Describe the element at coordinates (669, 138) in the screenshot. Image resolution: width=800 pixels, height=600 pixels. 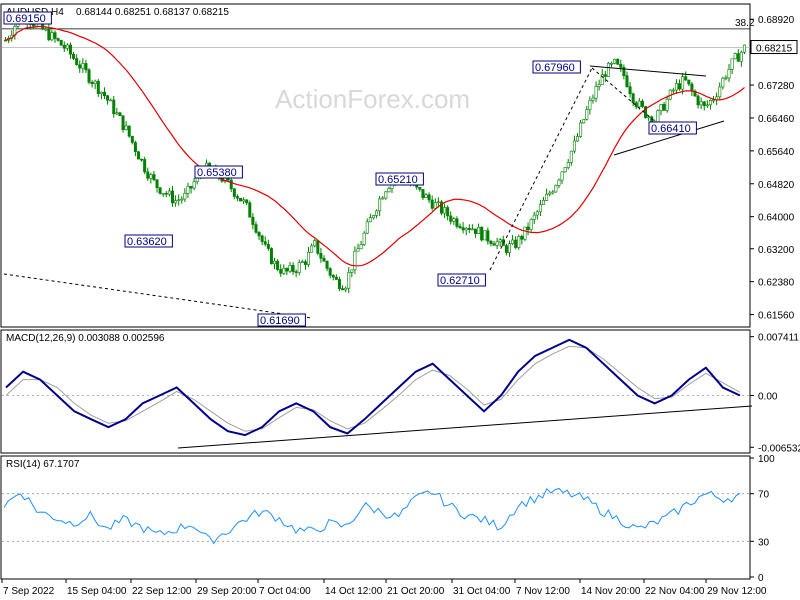
I see `triangle-lower-line` at that location.